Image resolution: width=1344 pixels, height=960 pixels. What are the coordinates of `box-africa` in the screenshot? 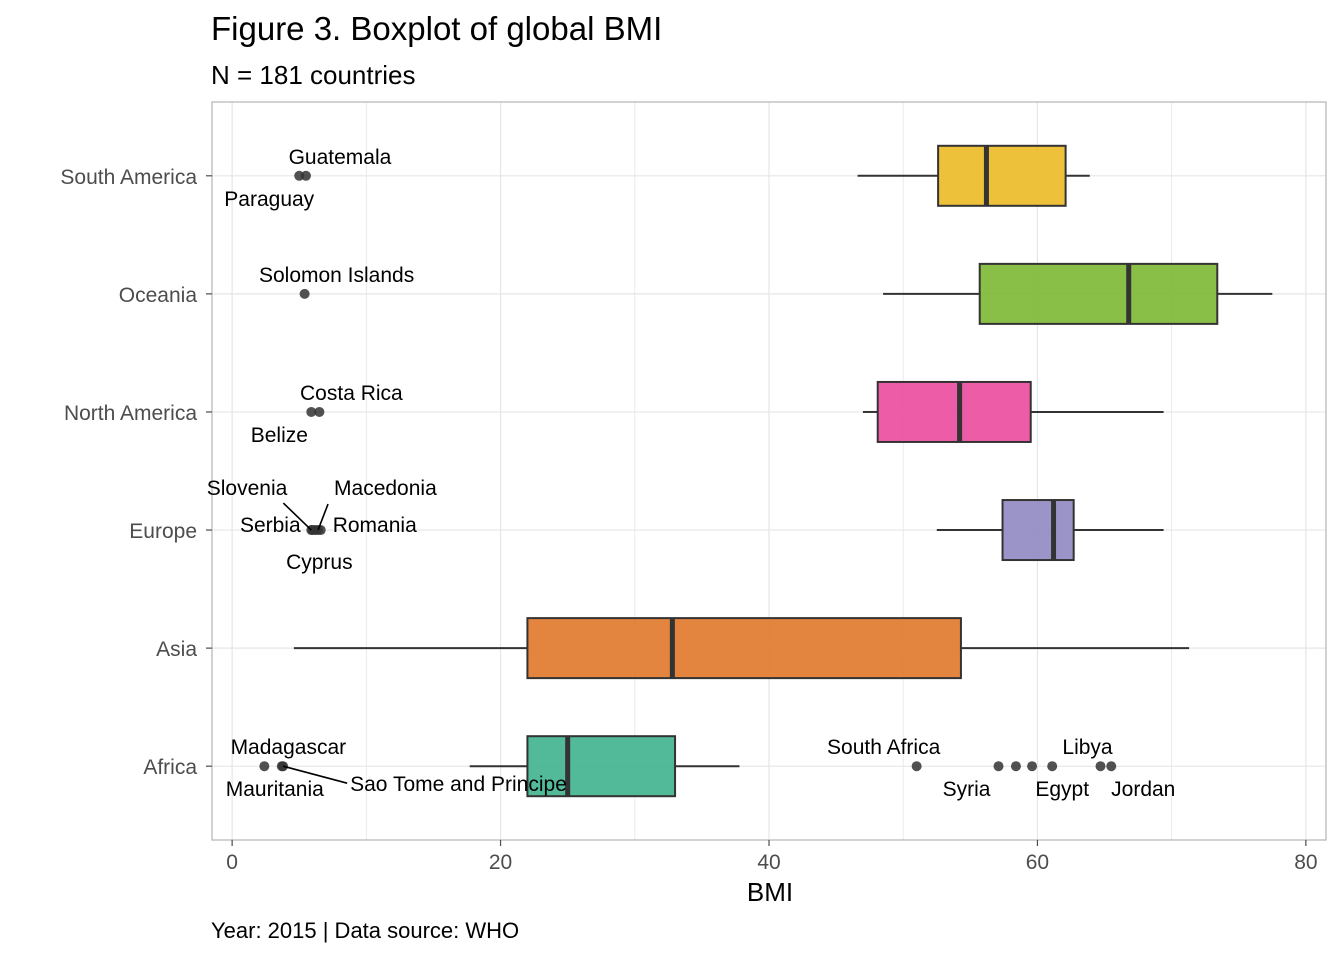 It's located at (604, 766).